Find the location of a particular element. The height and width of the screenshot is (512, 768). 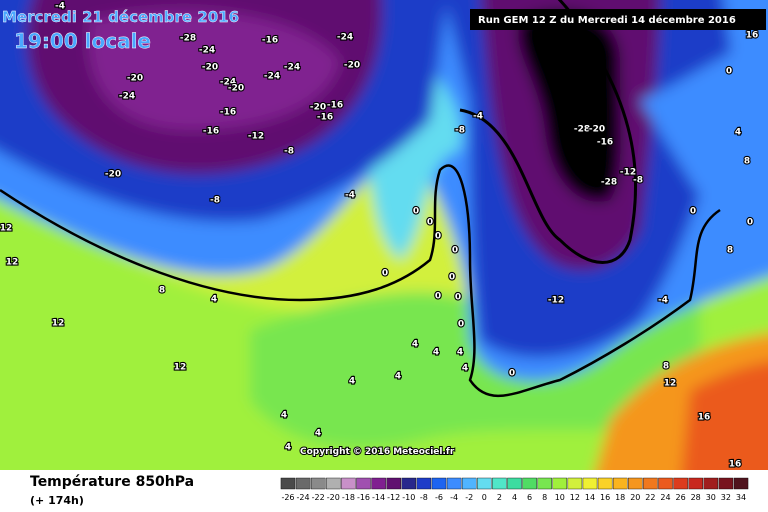

legend-label: 18 is located at coordinates (620, 497).